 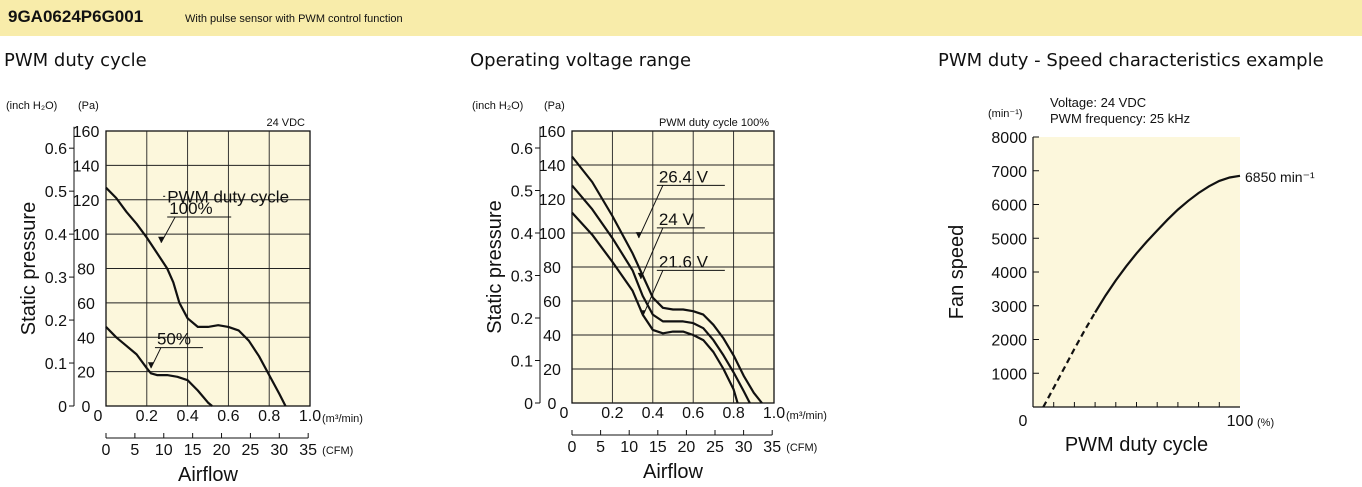 I want to click on c2-x2-unit: (CFM), so click(x=801, y=448).